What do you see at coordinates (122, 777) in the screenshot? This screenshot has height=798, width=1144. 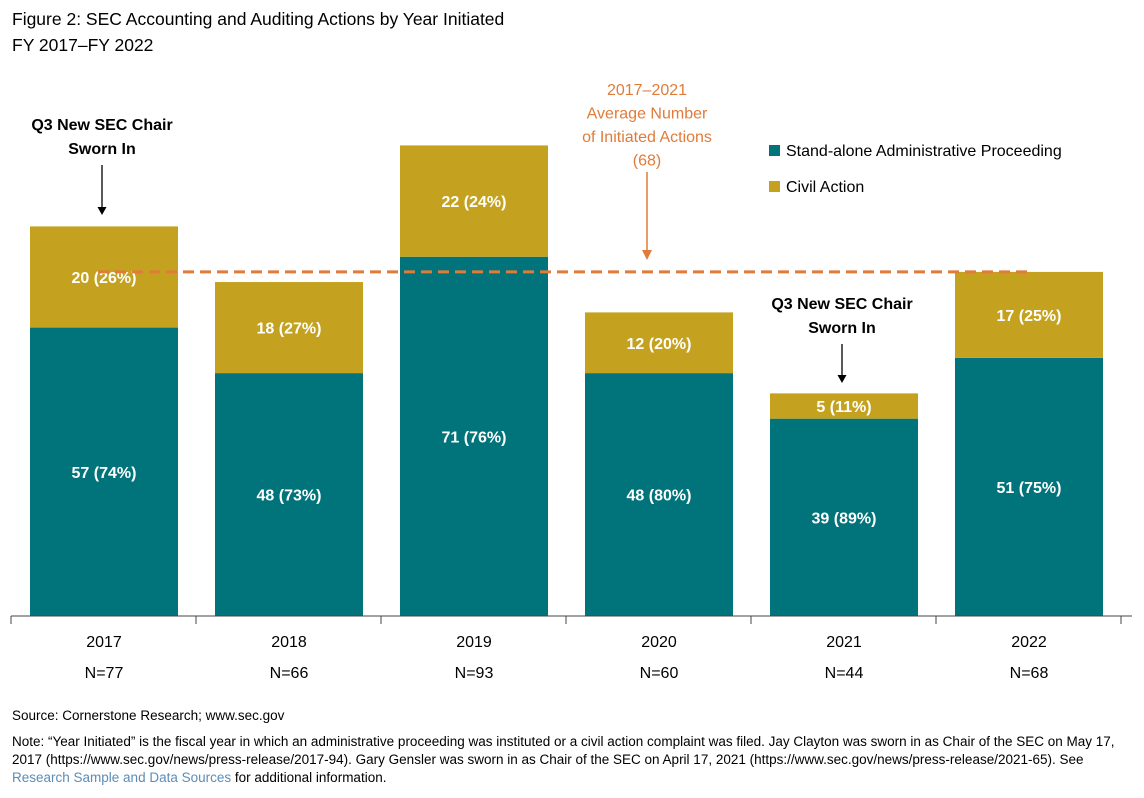 I see `research-sample-link: Research Sample and Data Sources` at bounding box center [122, 777].